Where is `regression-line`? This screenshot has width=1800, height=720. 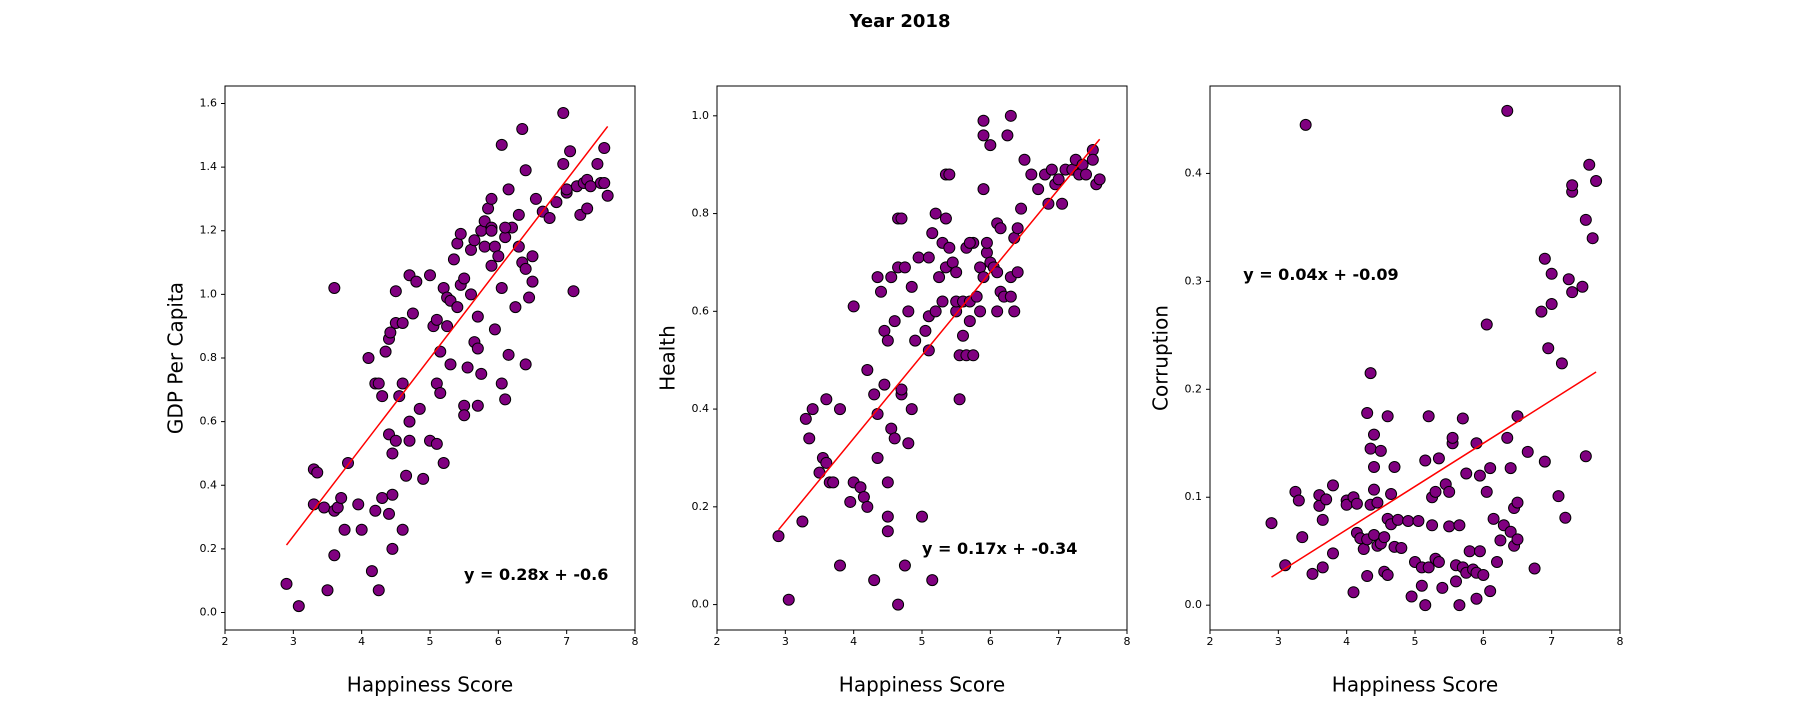 regression-line is located at coordinates (939, 334).